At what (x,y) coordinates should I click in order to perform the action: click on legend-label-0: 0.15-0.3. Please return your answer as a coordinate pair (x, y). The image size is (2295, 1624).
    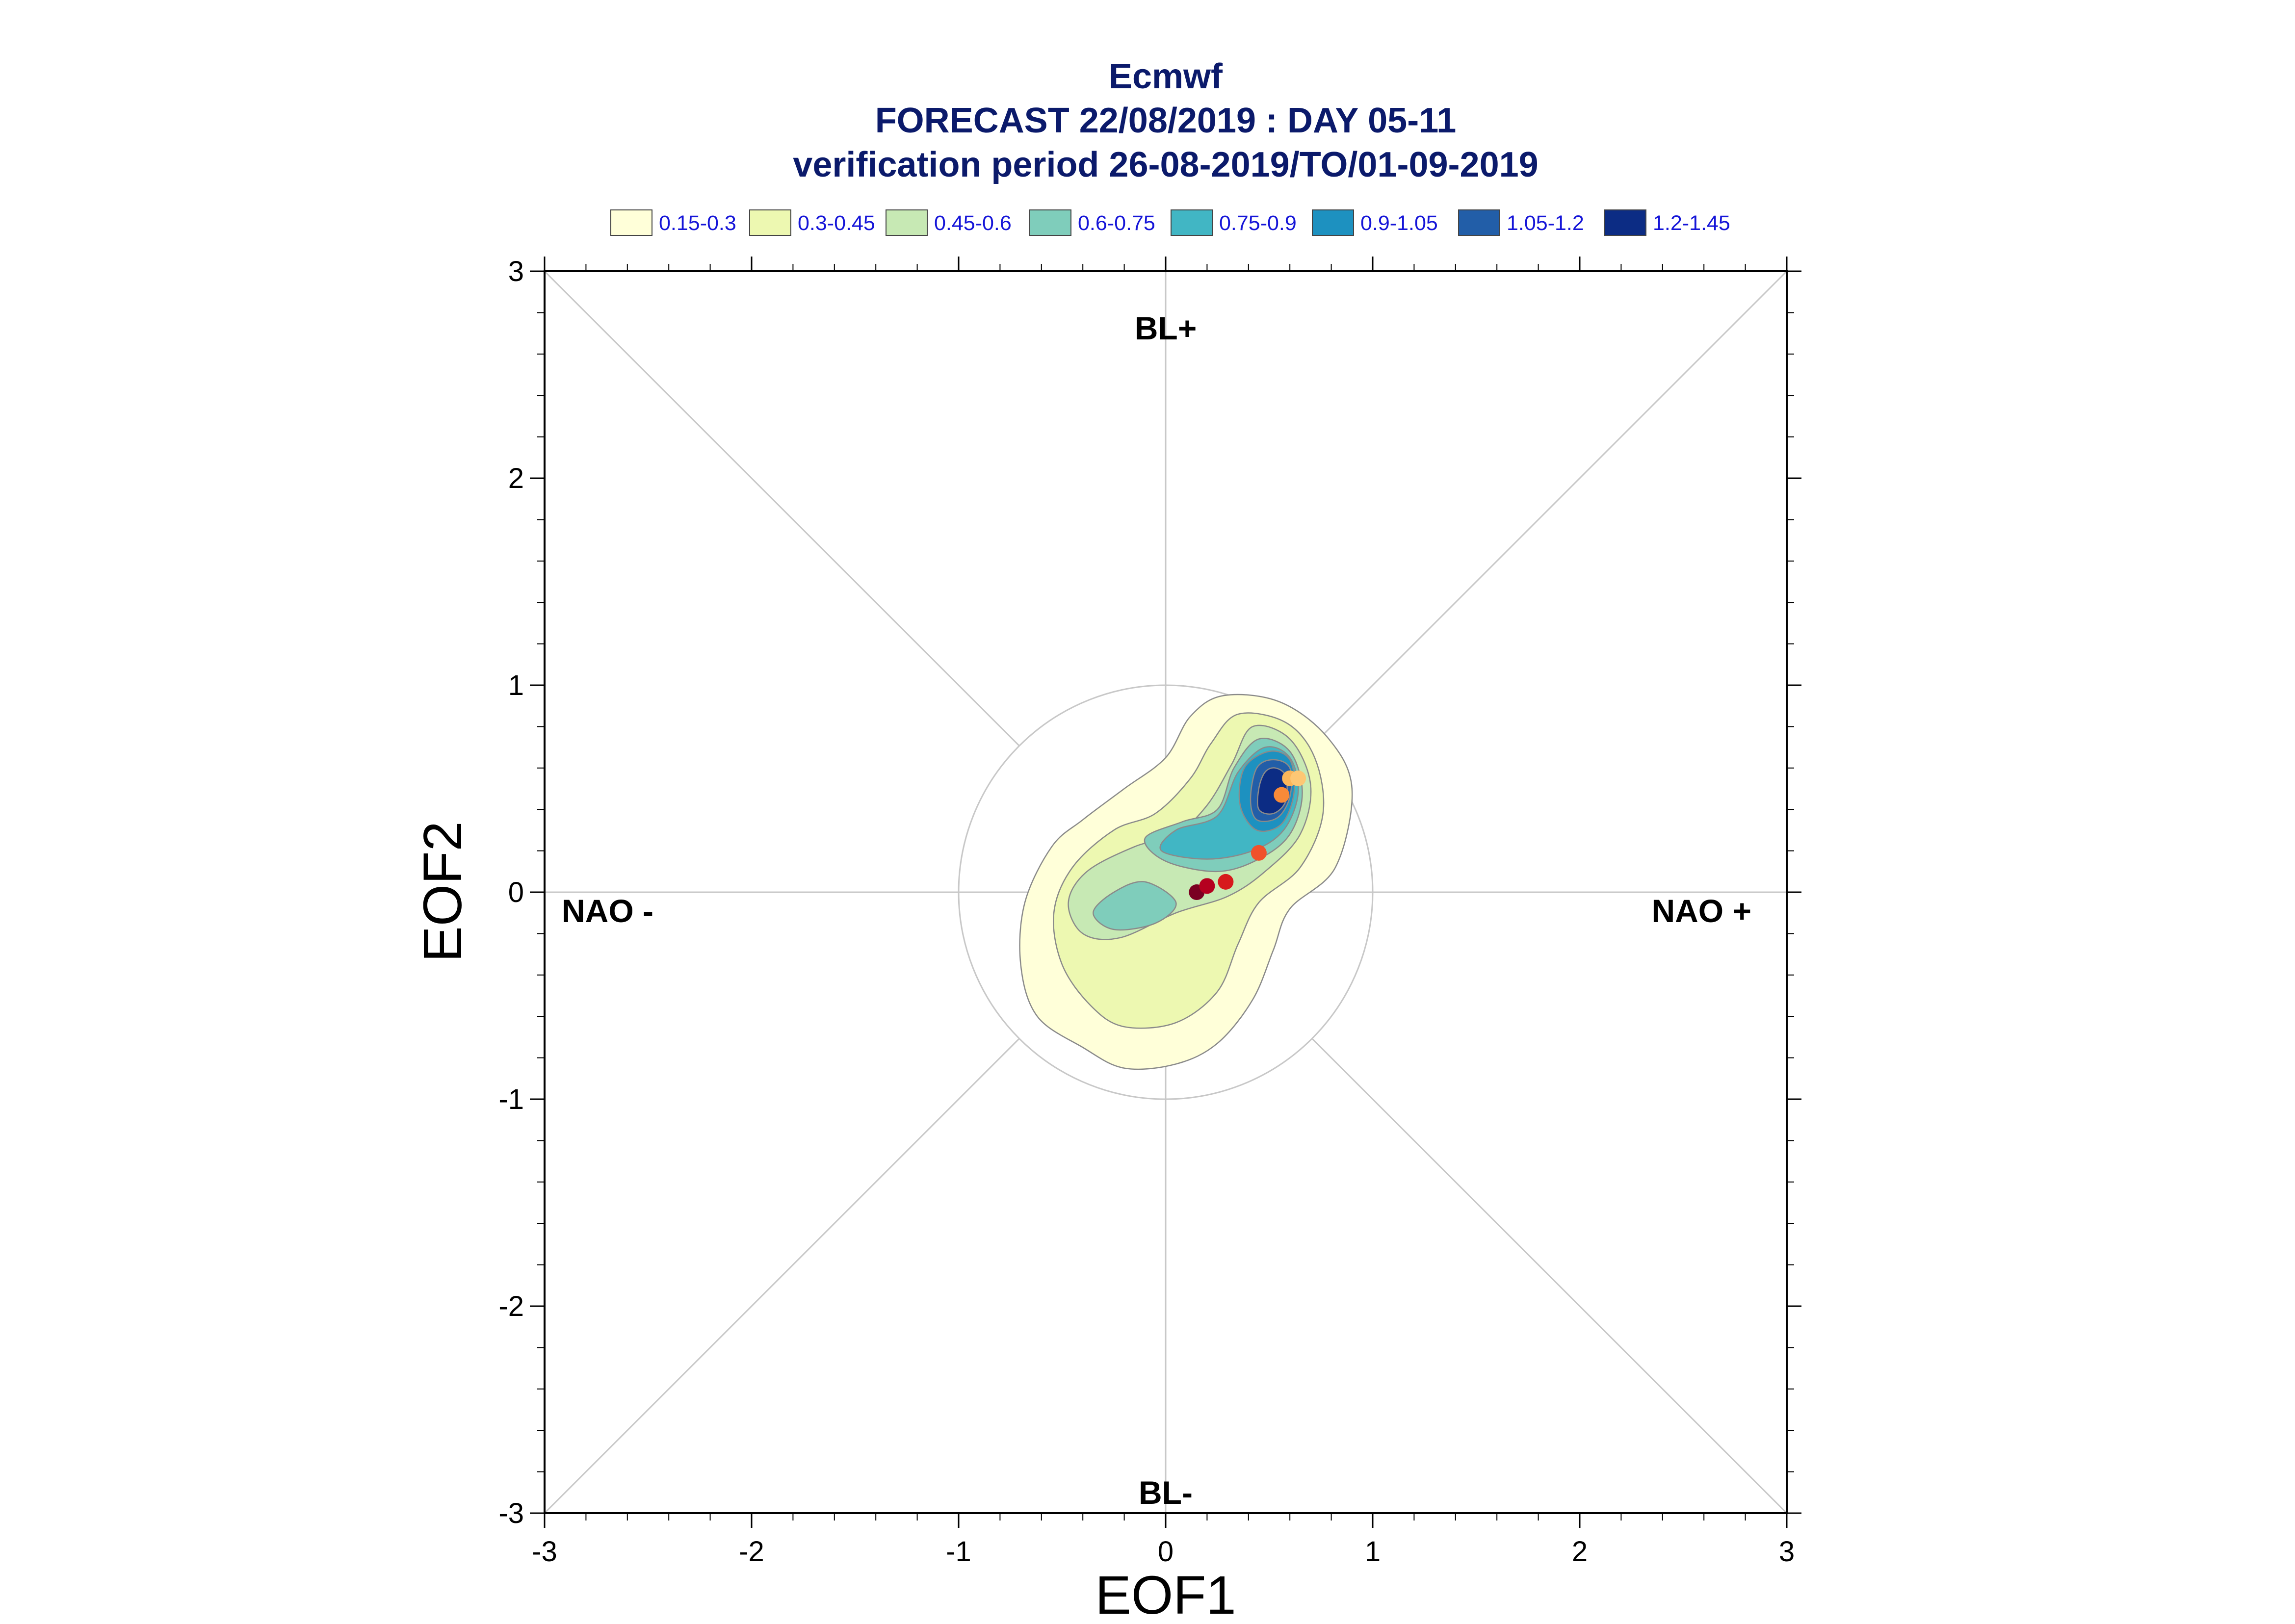
    Looking at the image, I should click on (697, 223).